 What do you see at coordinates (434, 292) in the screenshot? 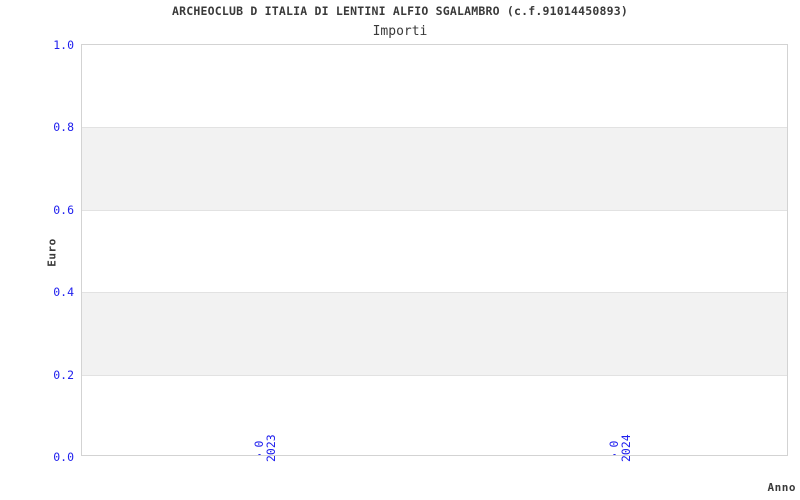
I see `gridline-0.4` at bounding box center [434, 292].